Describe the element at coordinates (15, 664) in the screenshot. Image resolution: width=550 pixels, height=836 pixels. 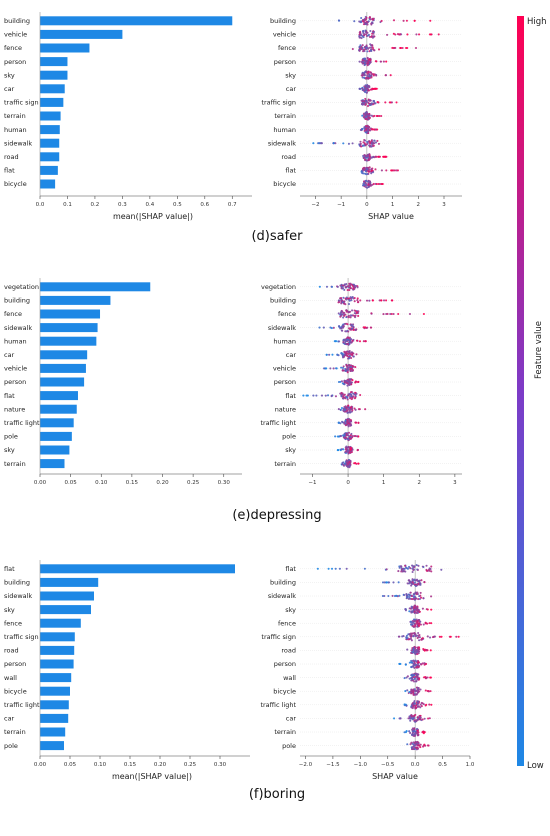
I see `bar-category-label: person` at that location.